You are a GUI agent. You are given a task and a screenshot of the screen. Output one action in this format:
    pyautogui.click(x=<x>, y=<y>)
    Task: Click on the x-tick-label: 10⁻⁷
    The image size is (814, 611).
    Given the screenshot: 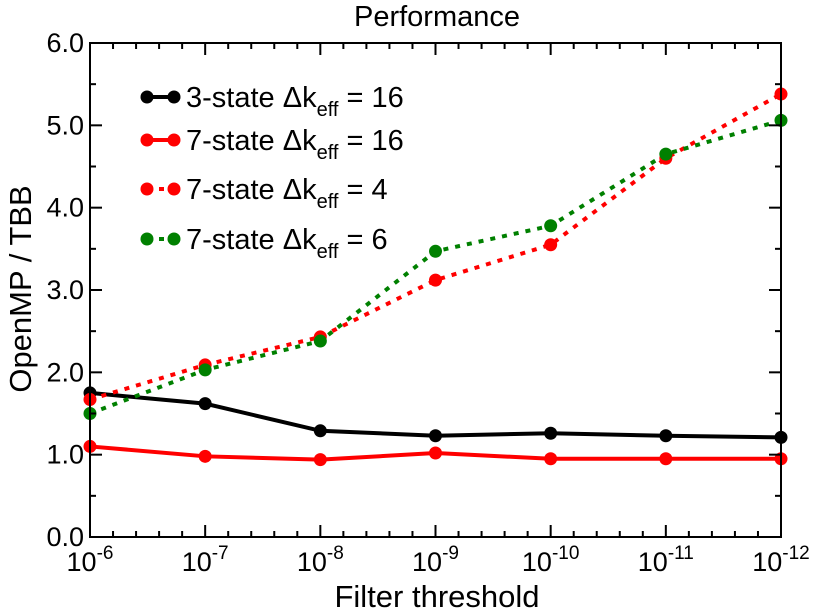 What is the action you would take?
    pyautogui.click(x=205, y=560)
    